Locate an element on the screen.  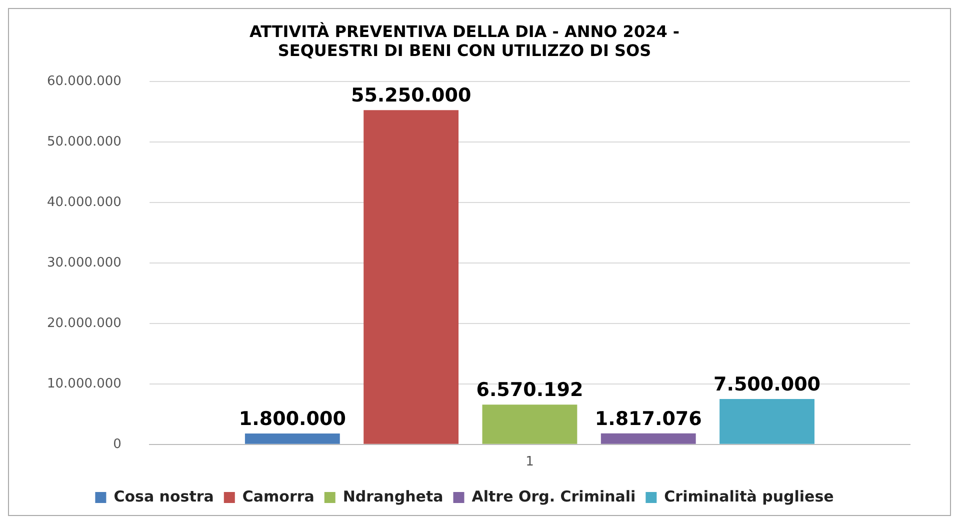
data-label: 6.570.192 is located at coordinates (530, 390).